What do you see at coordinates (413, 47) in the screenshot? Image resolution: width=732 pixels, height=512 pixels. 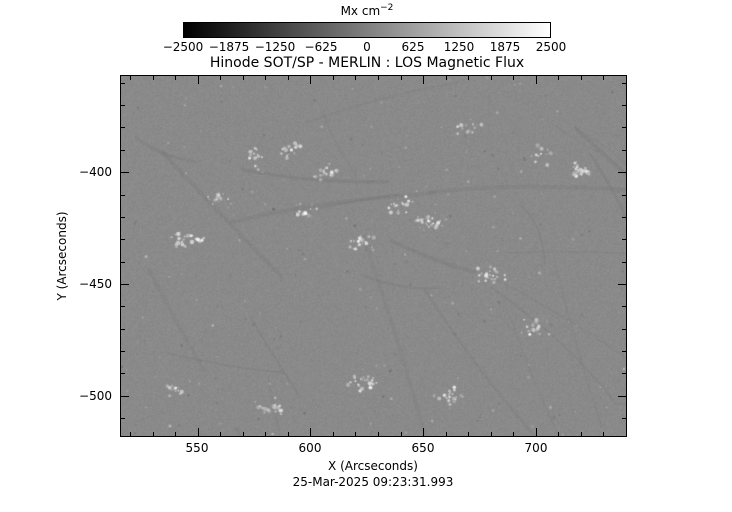 I see `colorbar-tick-label: 625` at bounding box center [413, 47].